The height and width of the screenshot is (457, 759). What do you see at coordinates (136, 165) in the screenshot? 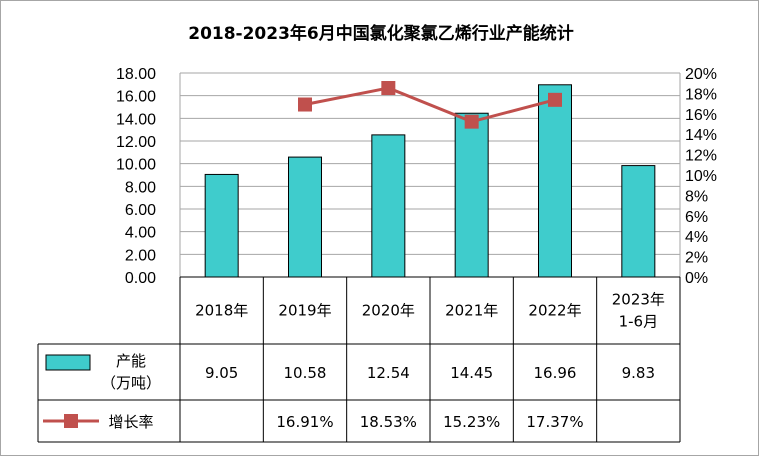
I see `y-left-tick-label: 10.00` at bounding box center [136, 165].